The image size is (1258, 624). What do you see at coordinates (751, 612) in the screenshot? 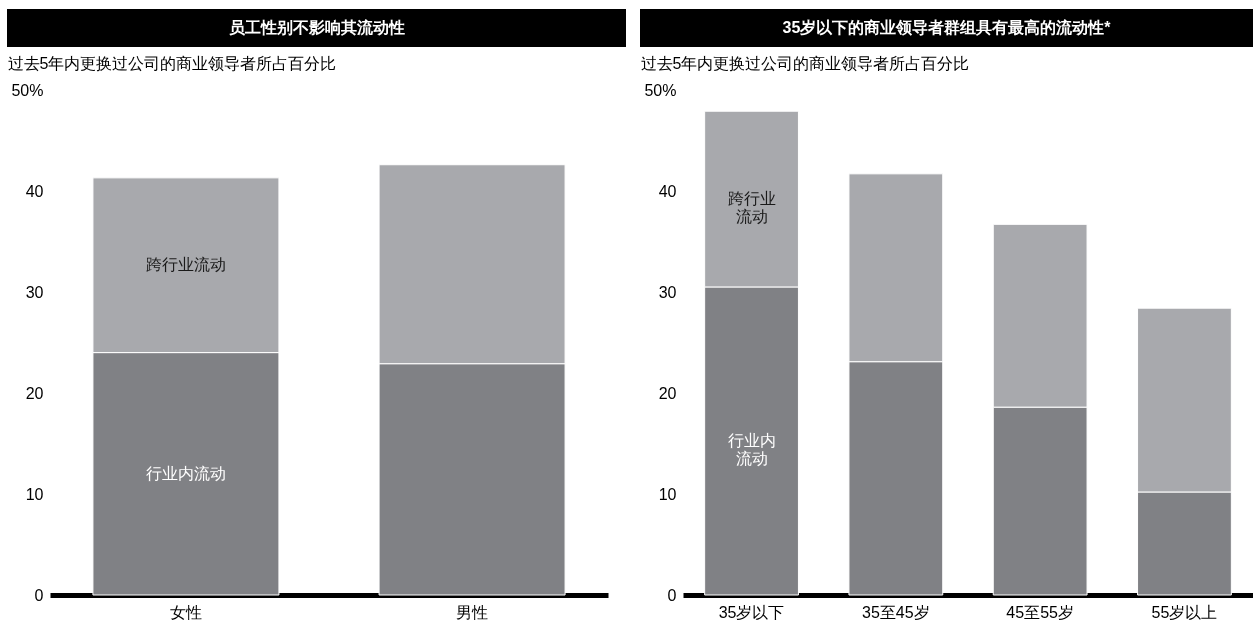
I see `x-tick-label: 35岁以下` at bounding box center [751, 612].